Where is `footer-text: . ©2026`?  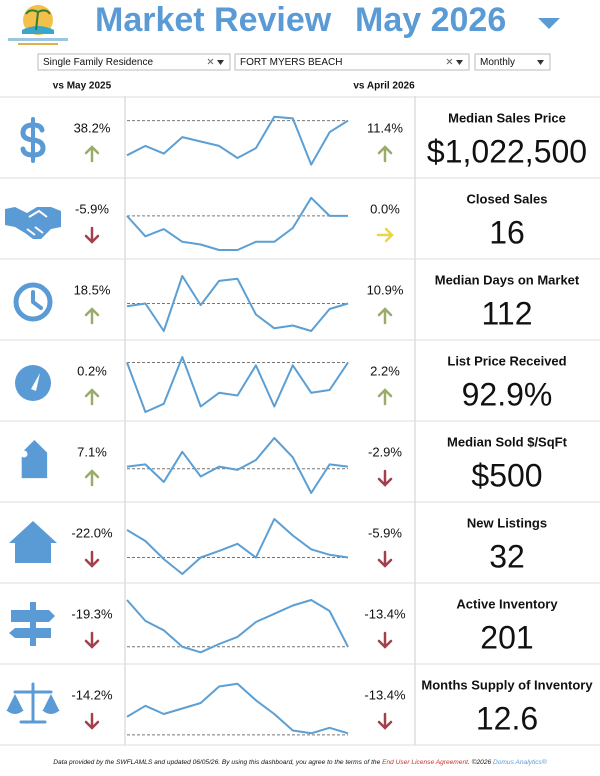
footer-text: . ©2026 is located at coordinates (480, 762).